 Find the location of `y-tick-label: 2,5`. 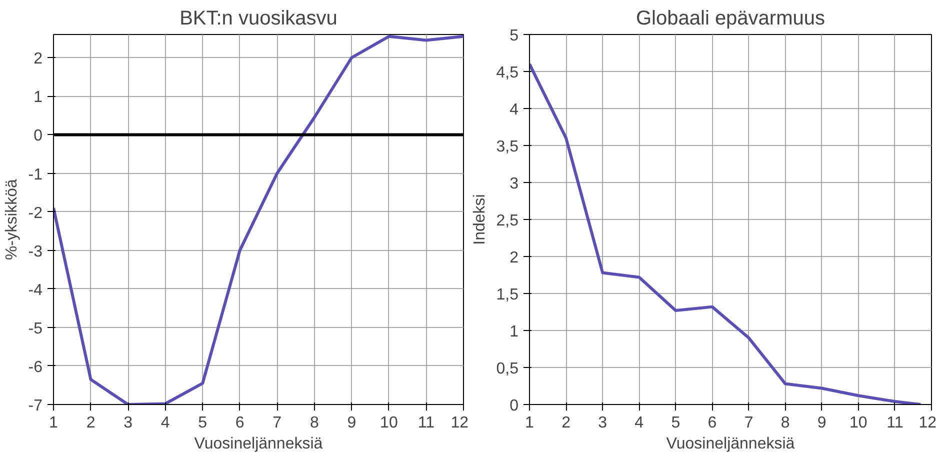

y-tick-label: 2,5 is located at coordinates (507, 221).